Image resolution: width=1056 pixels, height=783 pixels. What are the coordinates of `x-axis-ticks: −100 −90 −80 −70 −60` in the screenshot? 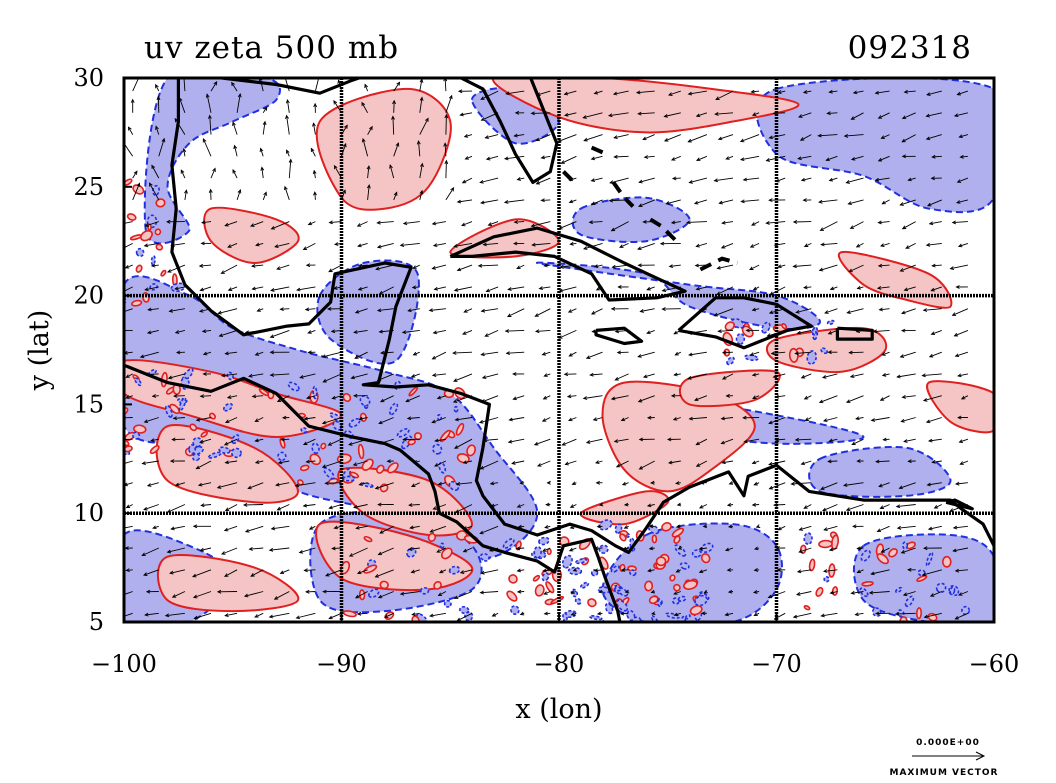 It's located at (555, 646).